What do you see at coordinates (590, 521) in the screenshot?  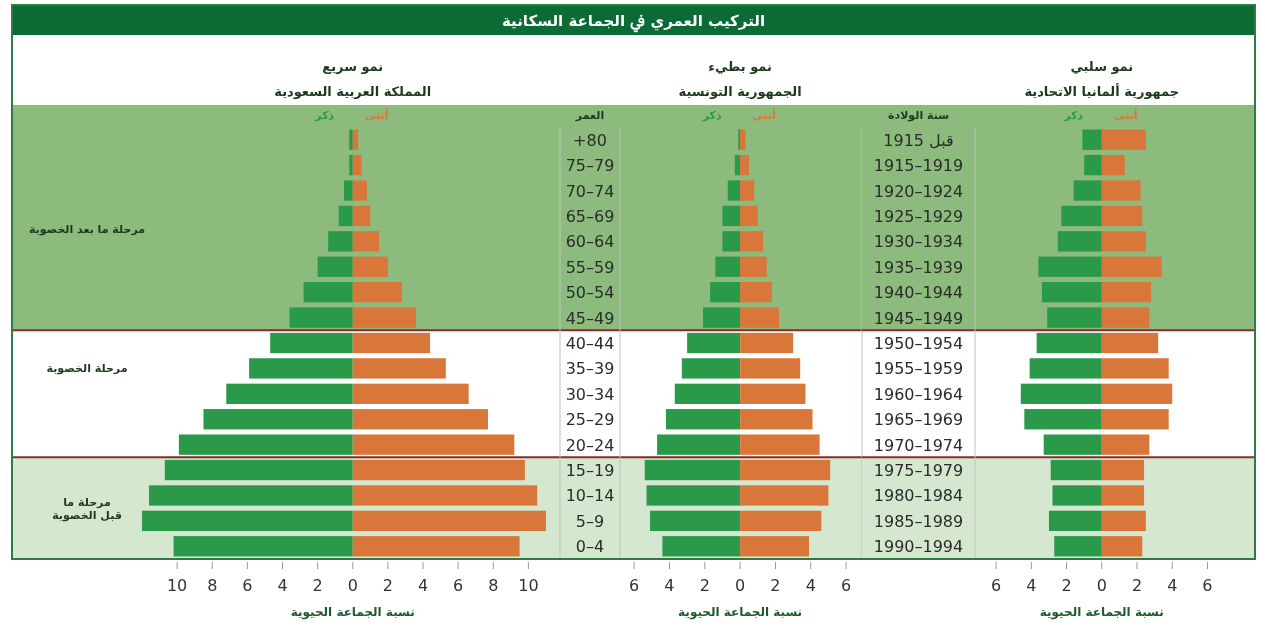 I see `y-tick-label: 5–9` at bounding box center [590, 521].